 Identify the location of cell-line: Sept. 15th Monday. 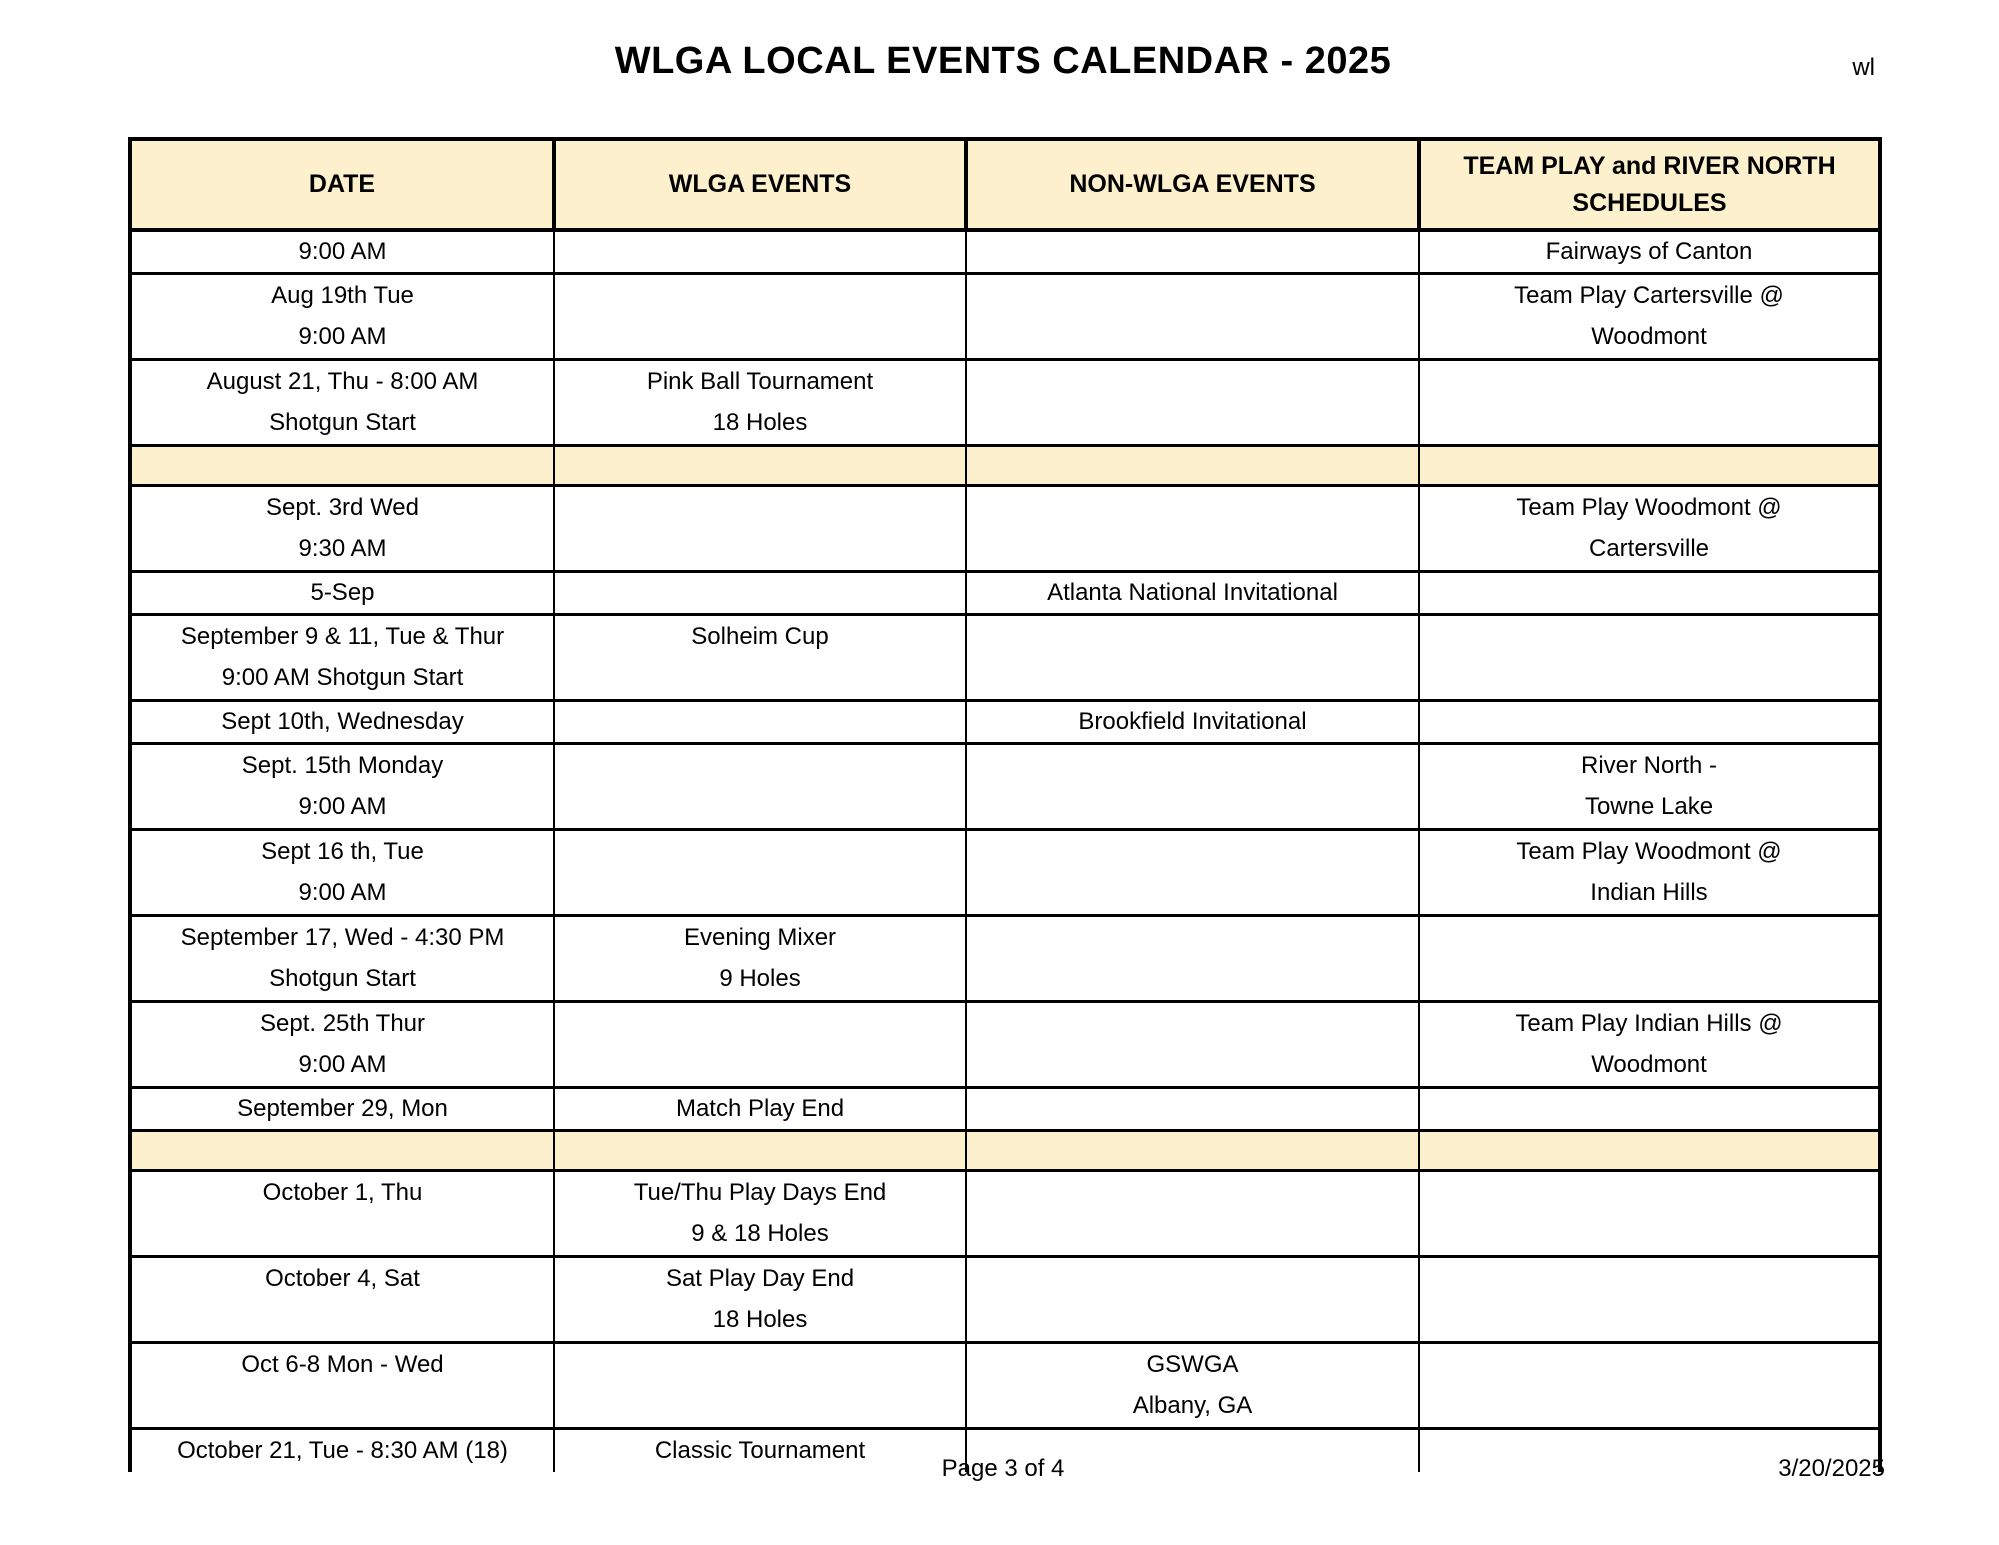
(342, 765).